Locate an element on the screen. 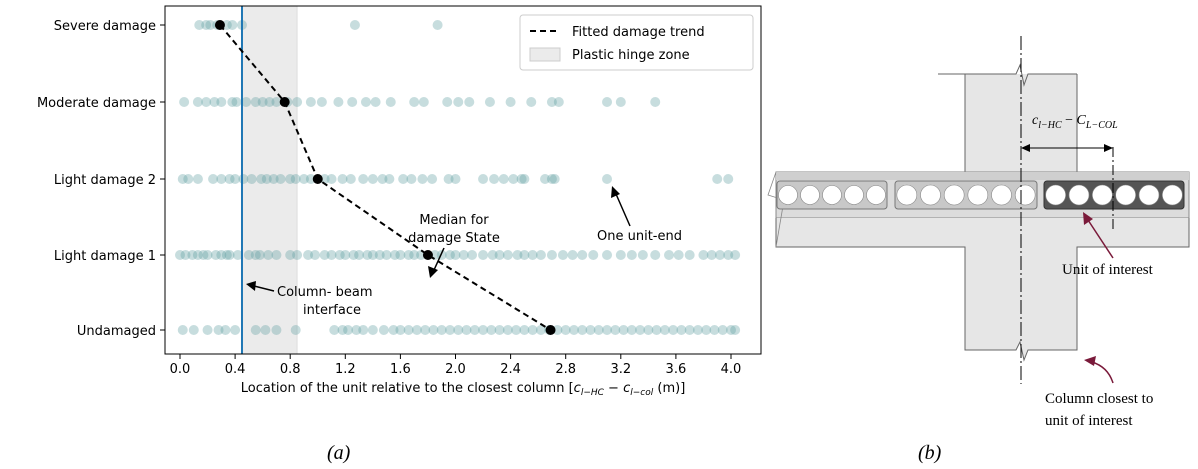 The height and width of the screenshot is (469, 1198). annotation-interface-line2: interface is located at coordinates (332, 310).